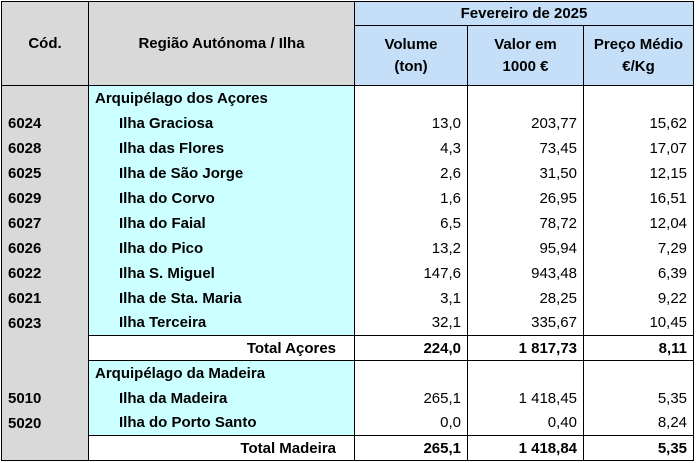 This screenshot has height=463, width=697. Describe the element at coordinates (525, 173) in the screenshot. I see `value-value: 31,50` at that location.